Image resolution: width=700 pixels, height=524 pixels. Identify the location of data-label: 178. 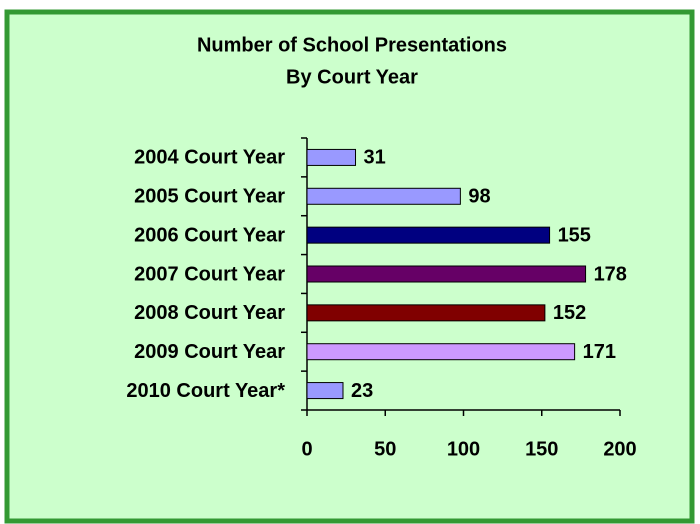
(610, 274).